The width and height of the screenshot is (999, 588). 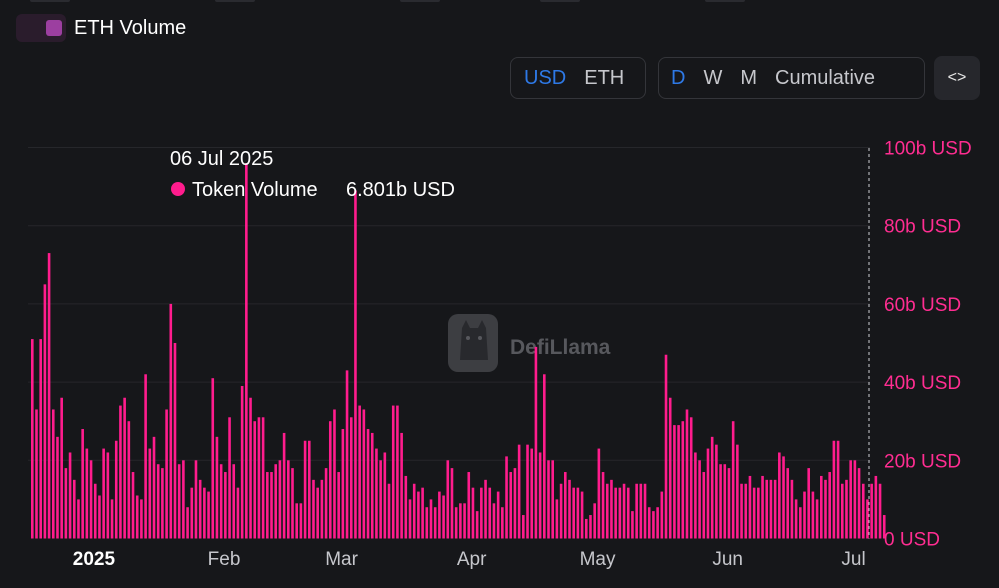 What do you see at coordinates (713, 78) in the screenshot?
I see `weekly-button: W` at bounding box center [713, 78].